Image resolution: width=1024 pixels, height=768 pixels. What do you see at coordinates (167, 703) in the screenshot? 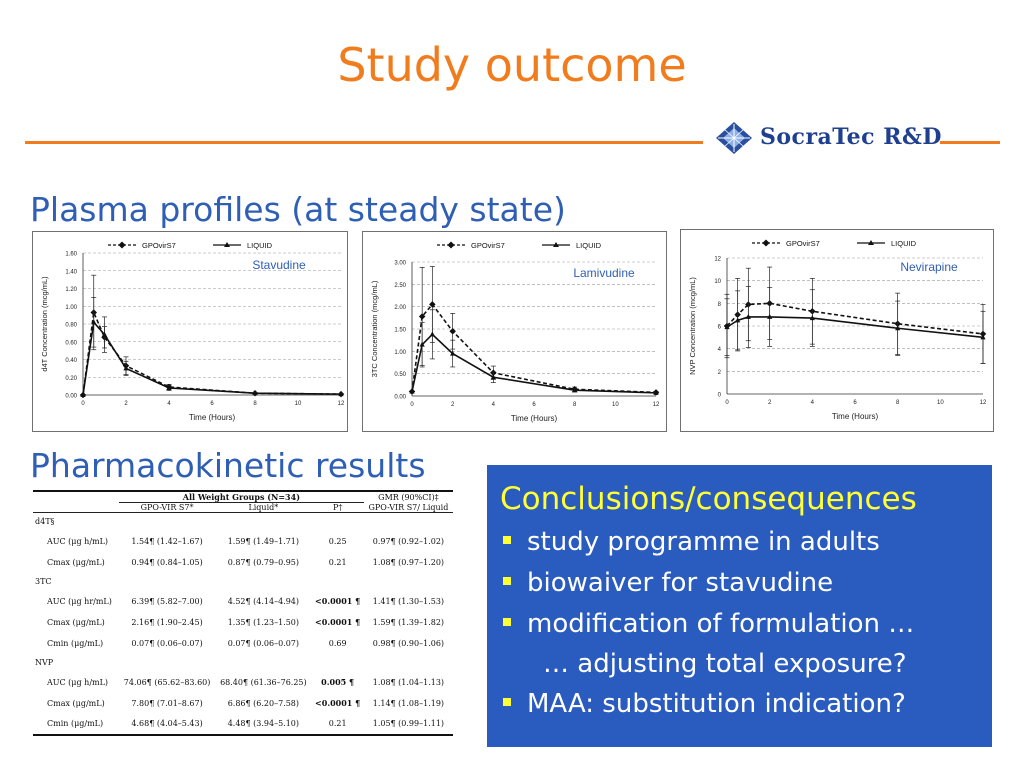
I see `gpo-value-cell: 7.80¶ (7.01–8.67)` at bounding box center [167, 703].